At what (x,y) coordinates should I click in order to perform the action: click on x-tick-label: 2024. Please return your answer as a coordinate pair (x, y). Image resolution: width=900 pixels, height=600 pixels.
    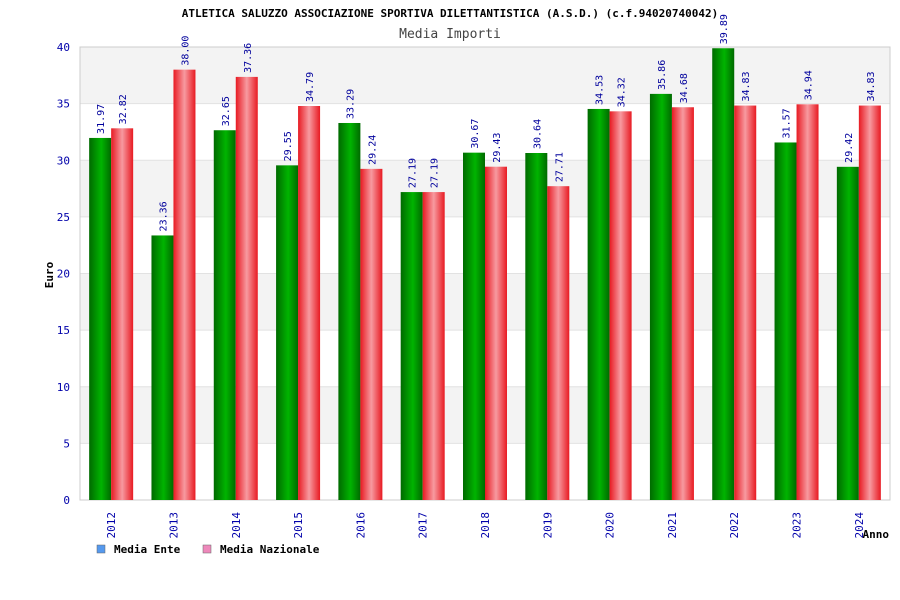
    Looking at the image, I should click on (859, 525).